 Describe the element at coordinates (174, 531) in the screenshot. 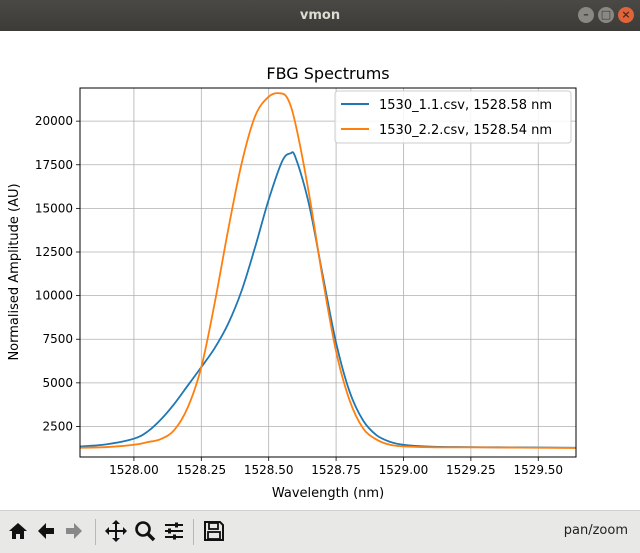

I see `subplots-icon` at that location.